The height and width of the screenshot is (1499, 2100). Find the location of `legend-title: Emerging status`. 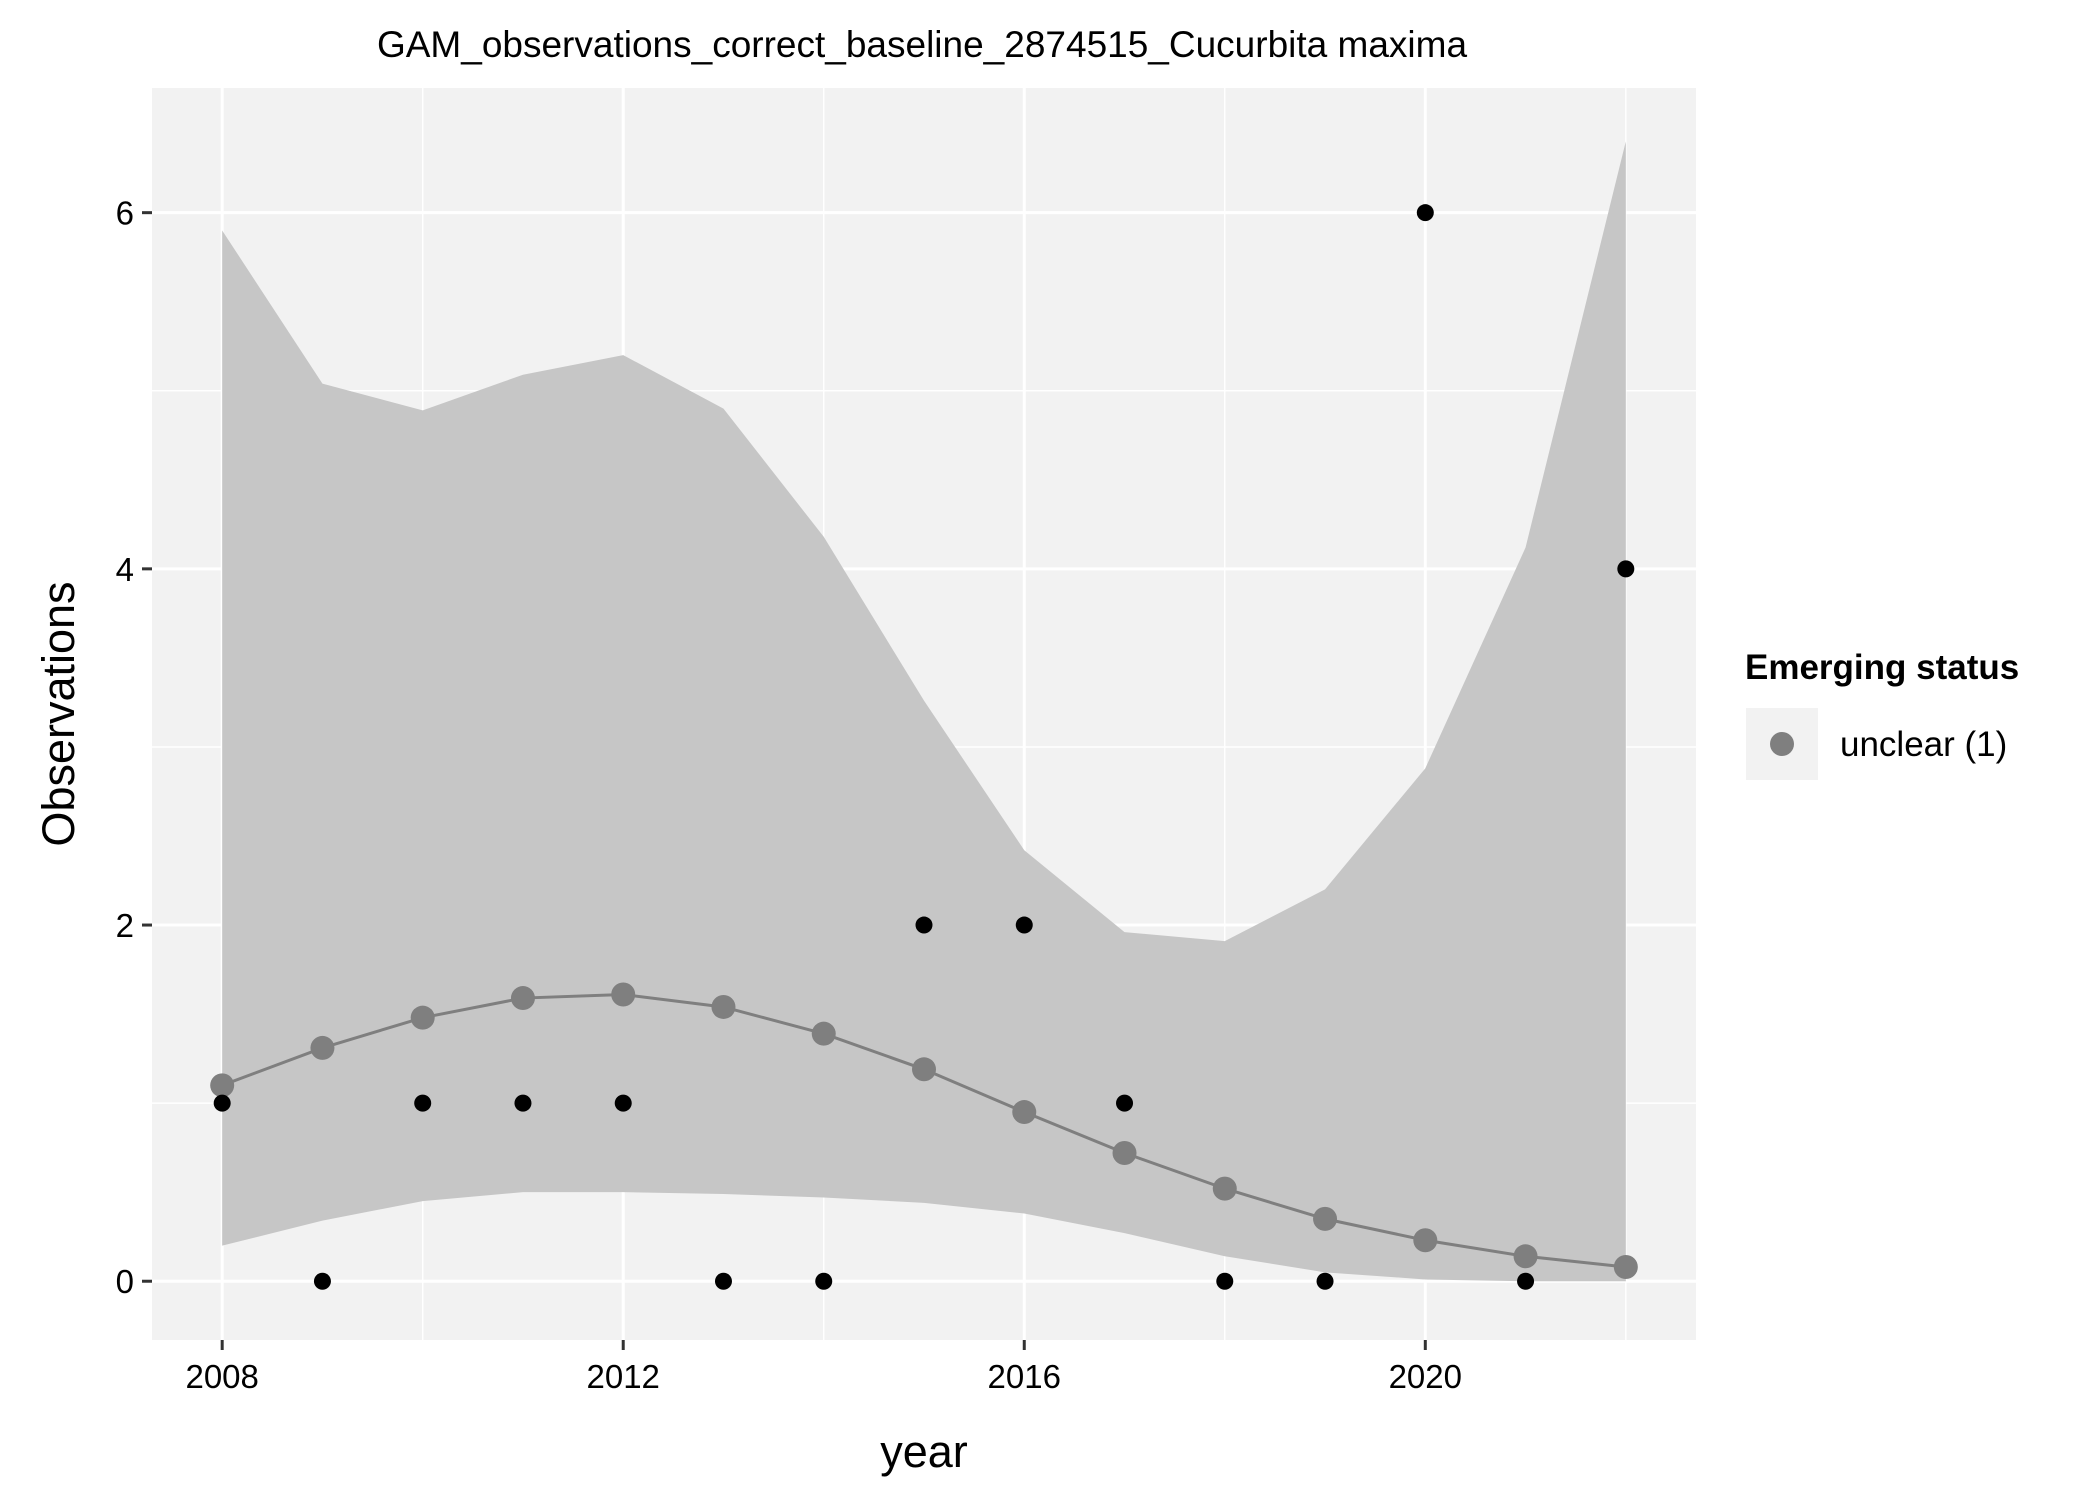

legend-title: Emerging status is located at coordinates (1882, 667).